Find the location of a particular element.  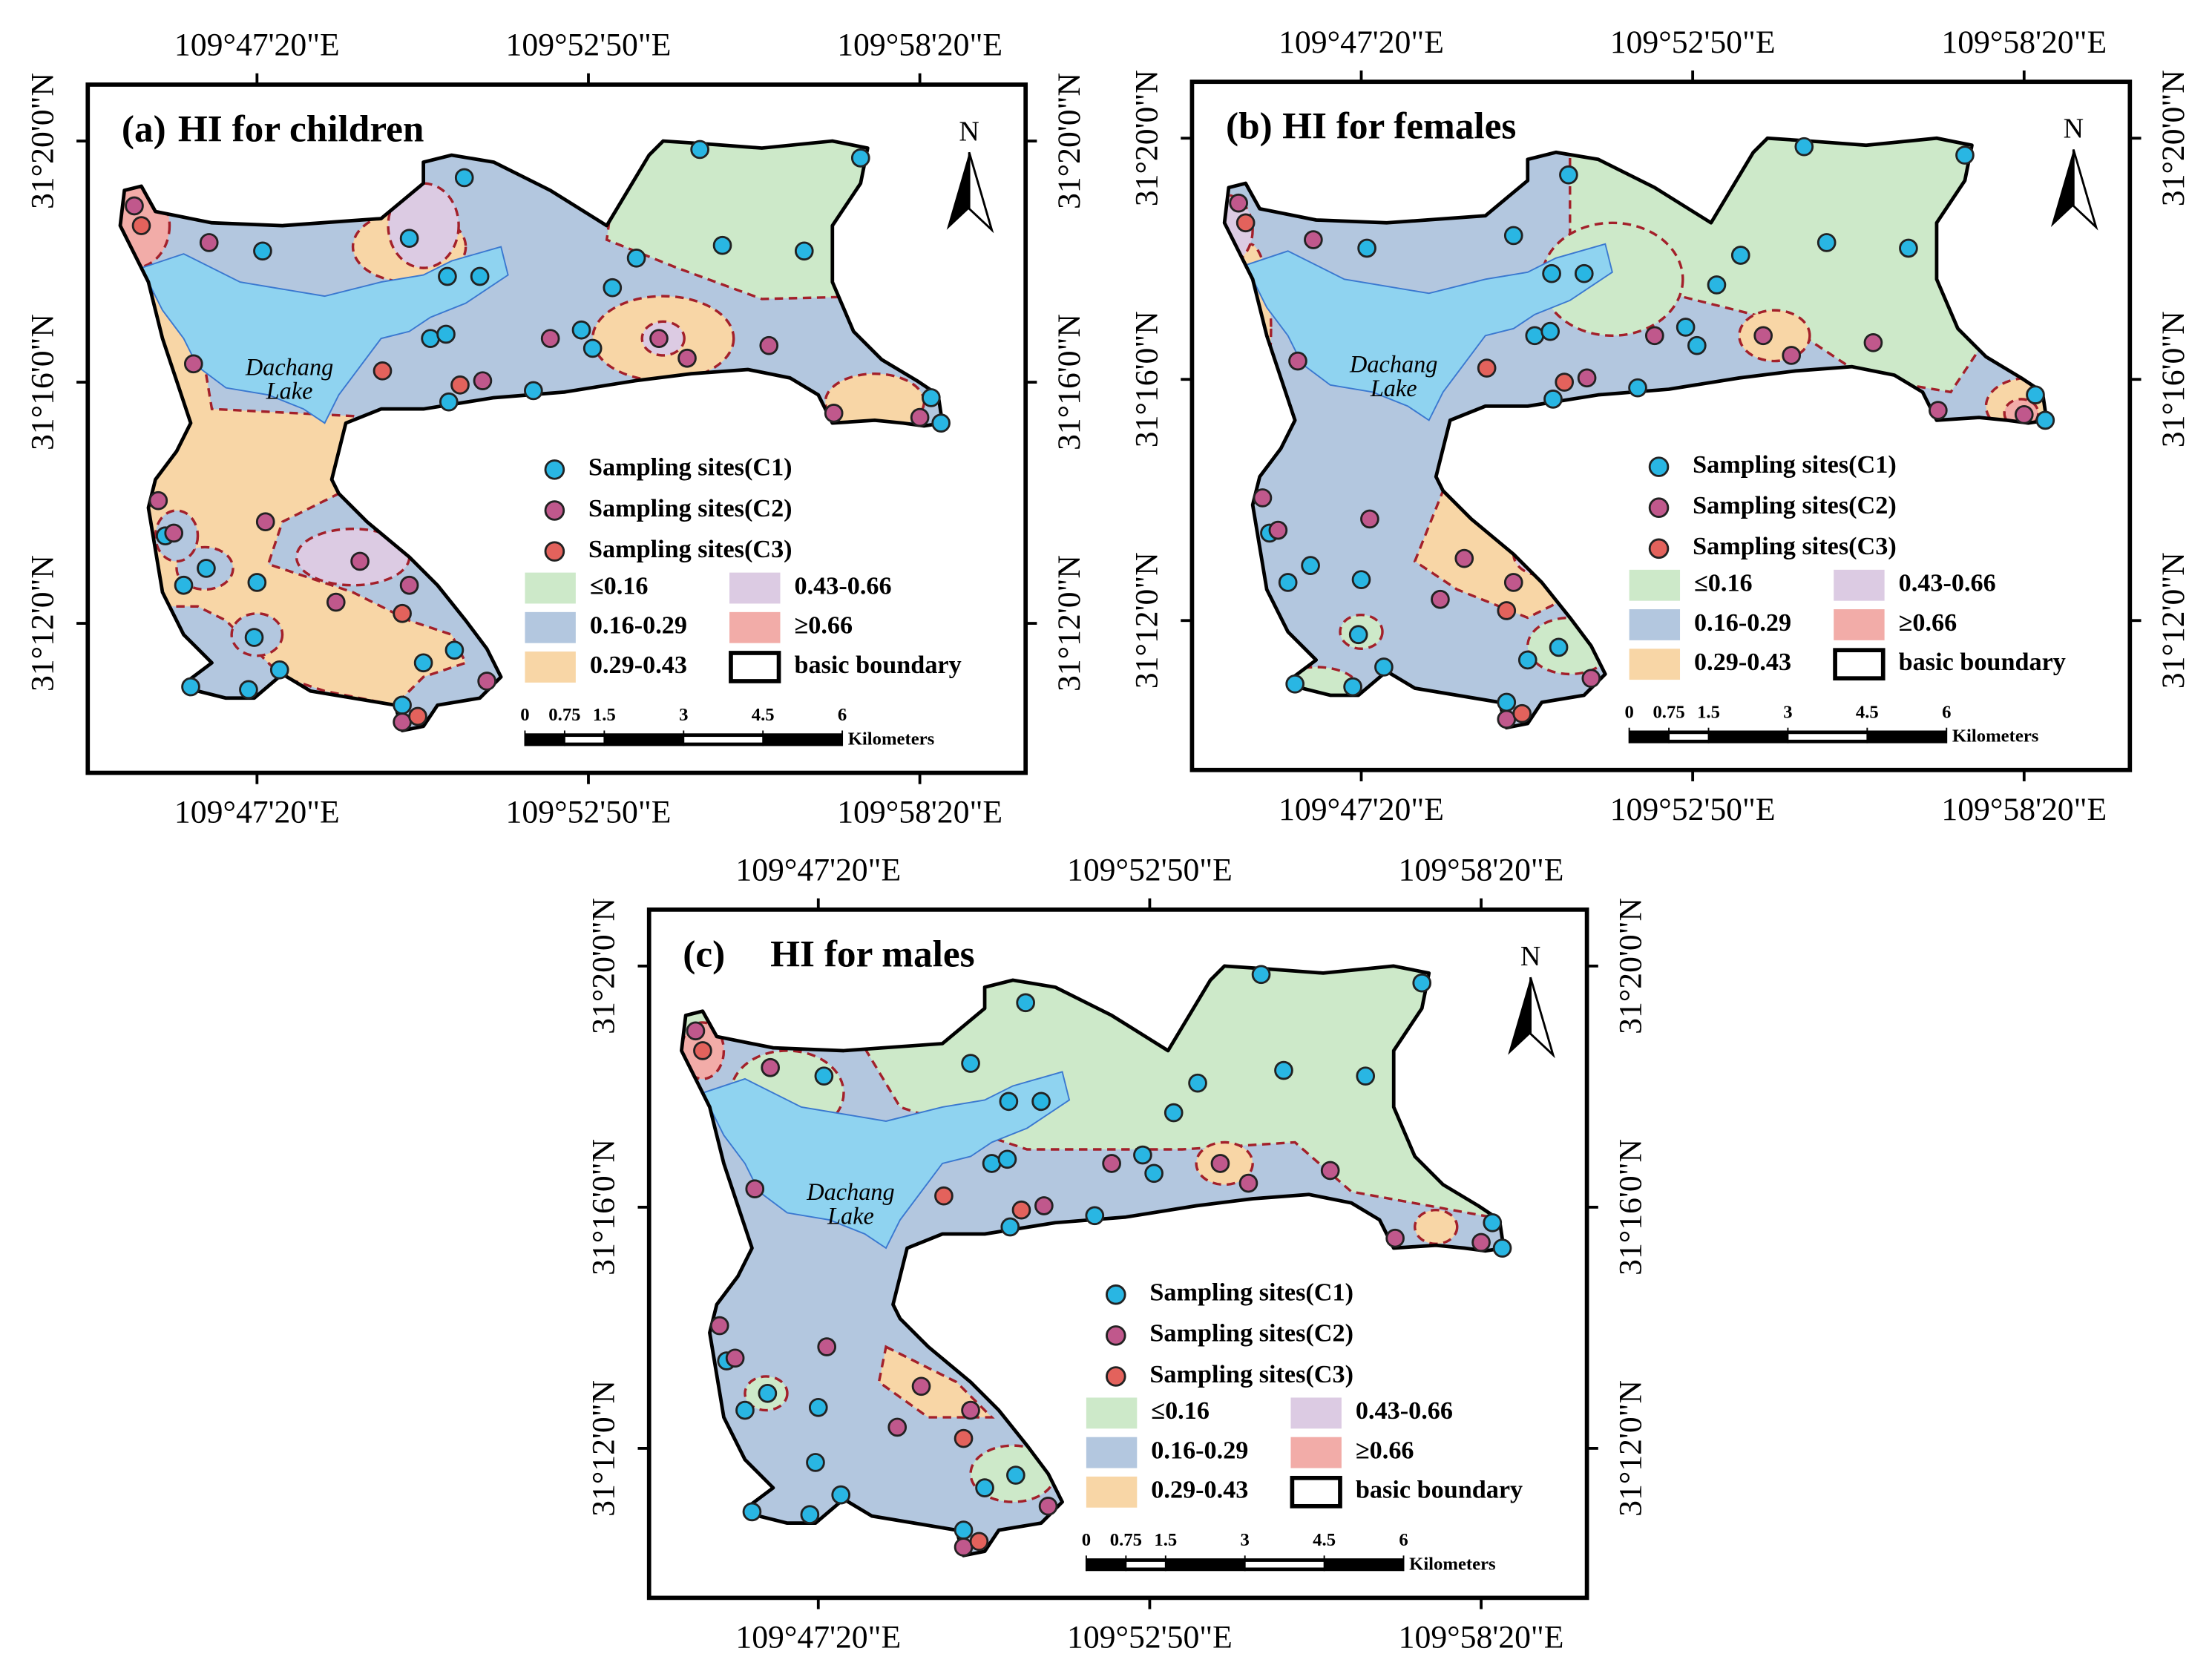

lon-label: 109°47'20"E is located at coordinates (257, 813).